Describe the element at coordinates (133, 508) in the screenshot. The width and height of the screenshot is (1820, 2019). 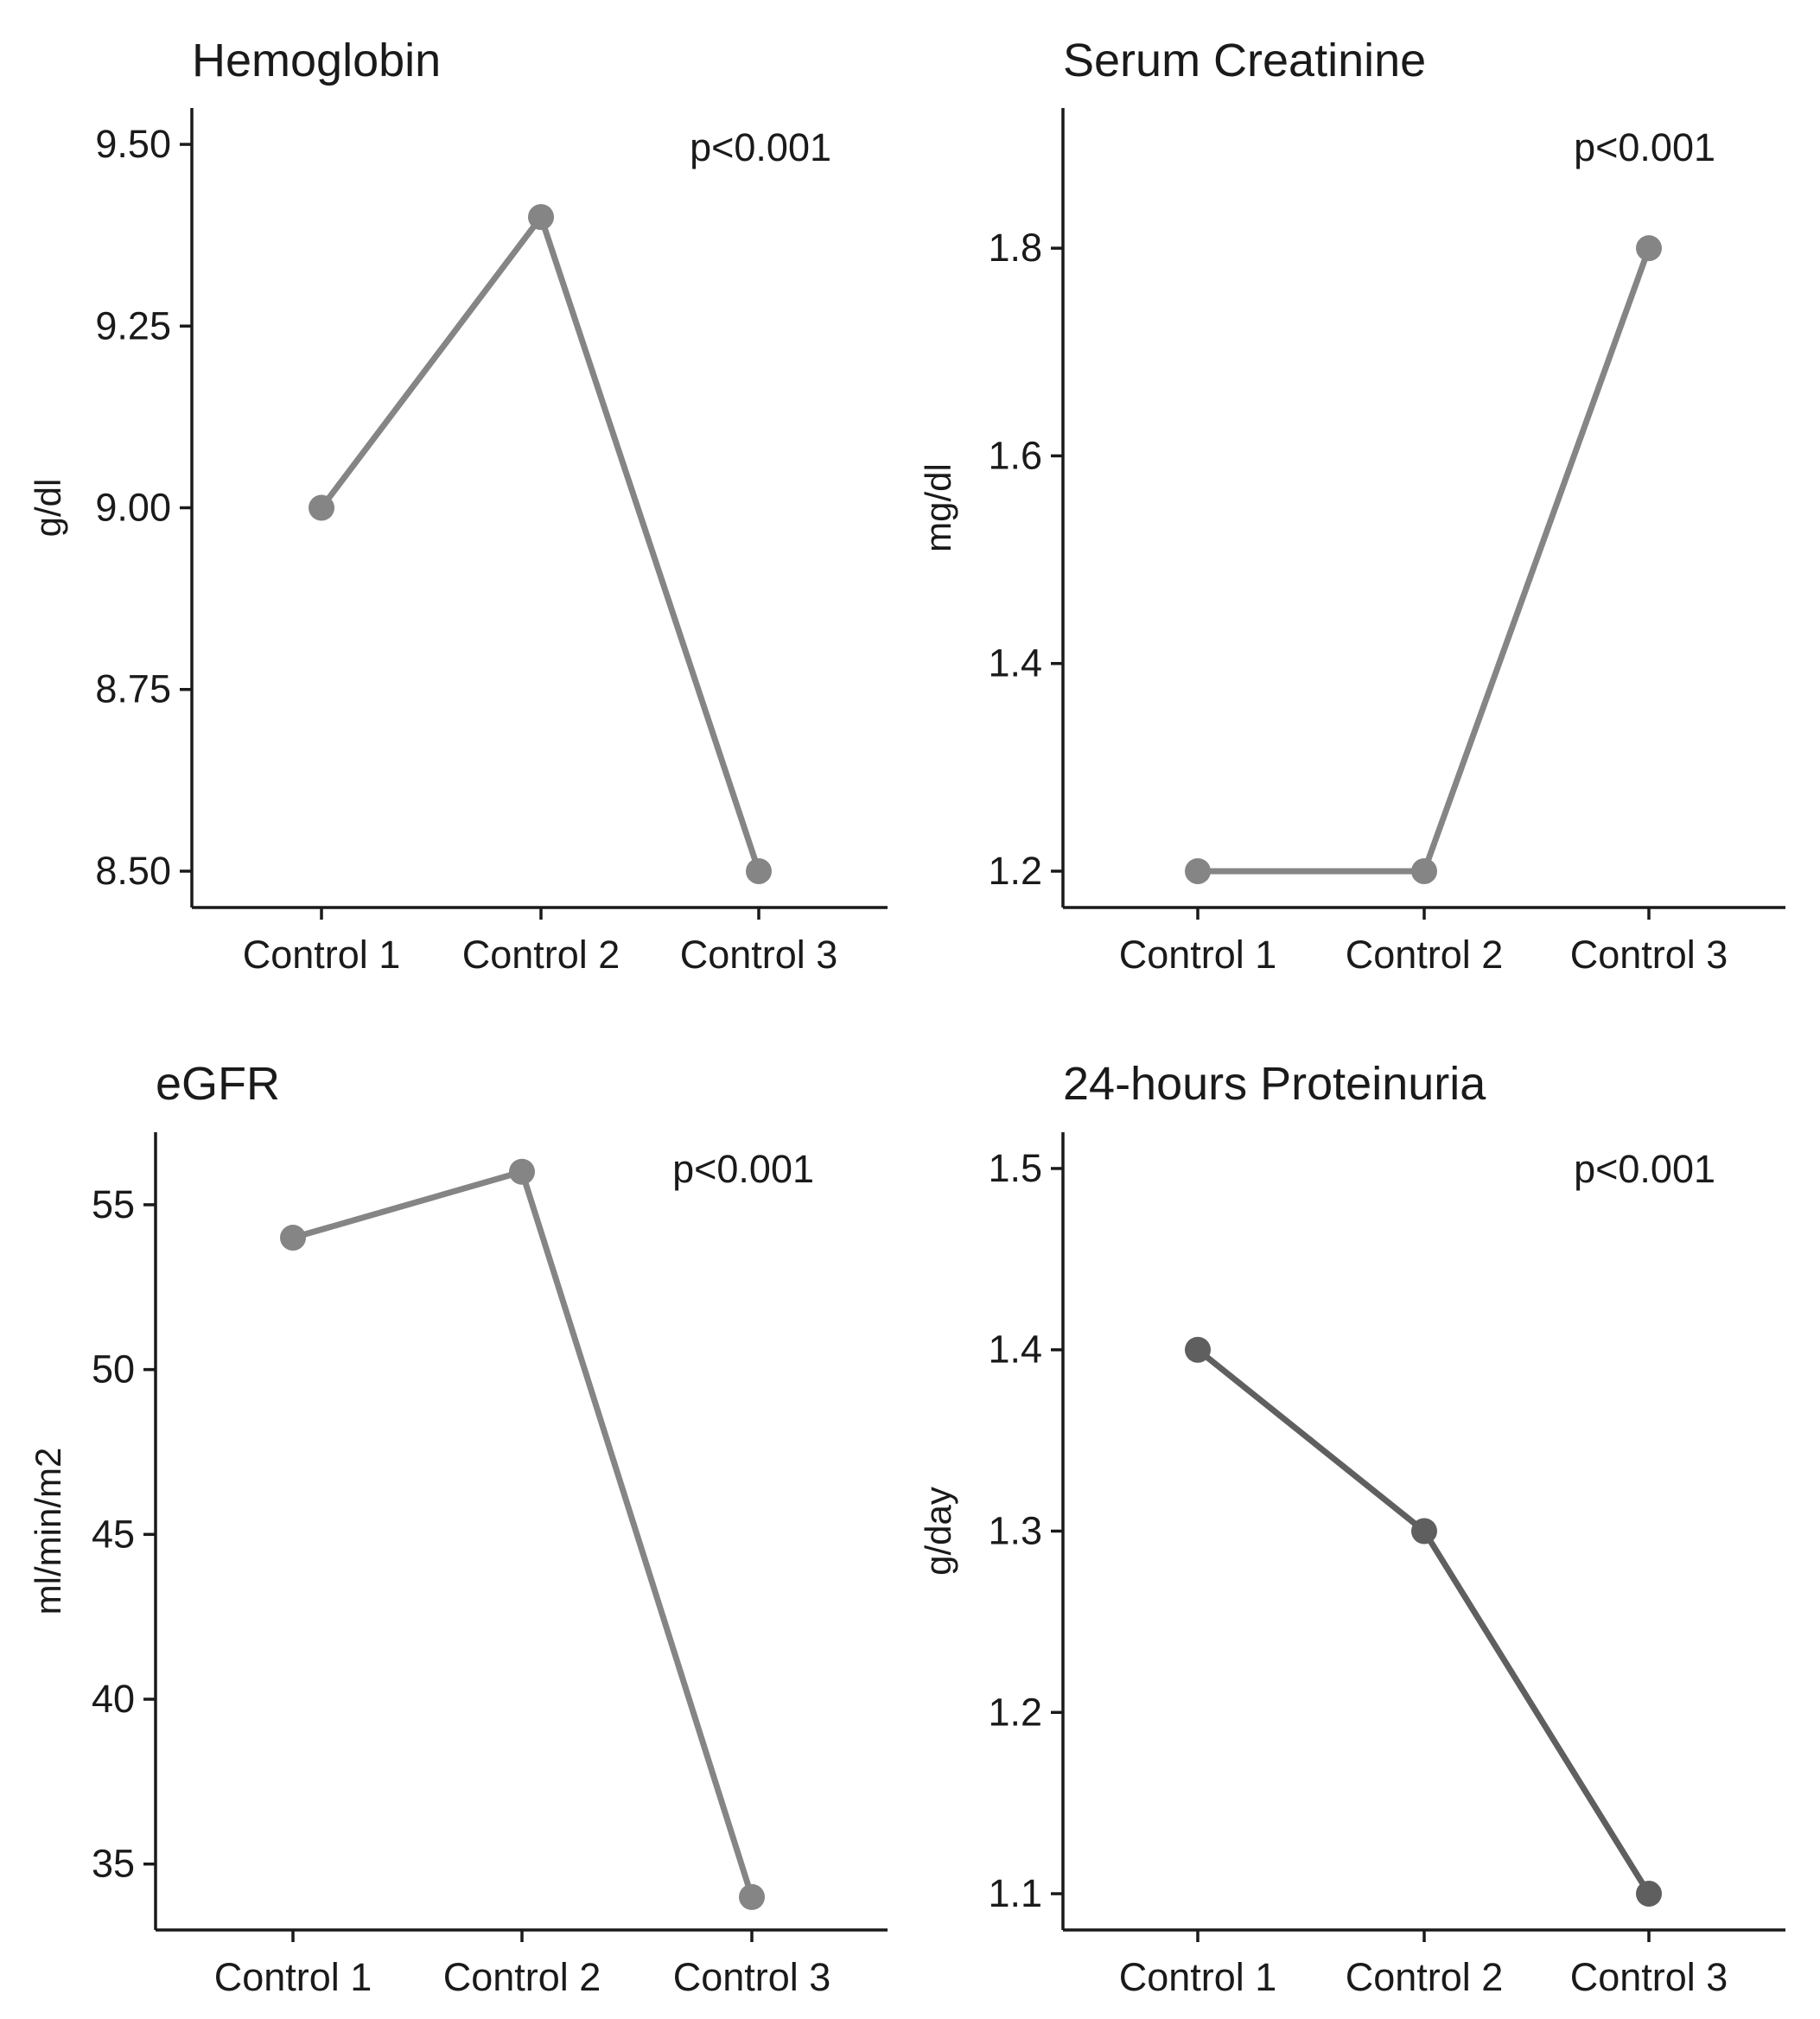
I see `y-tick-label: 9.00` at that location.